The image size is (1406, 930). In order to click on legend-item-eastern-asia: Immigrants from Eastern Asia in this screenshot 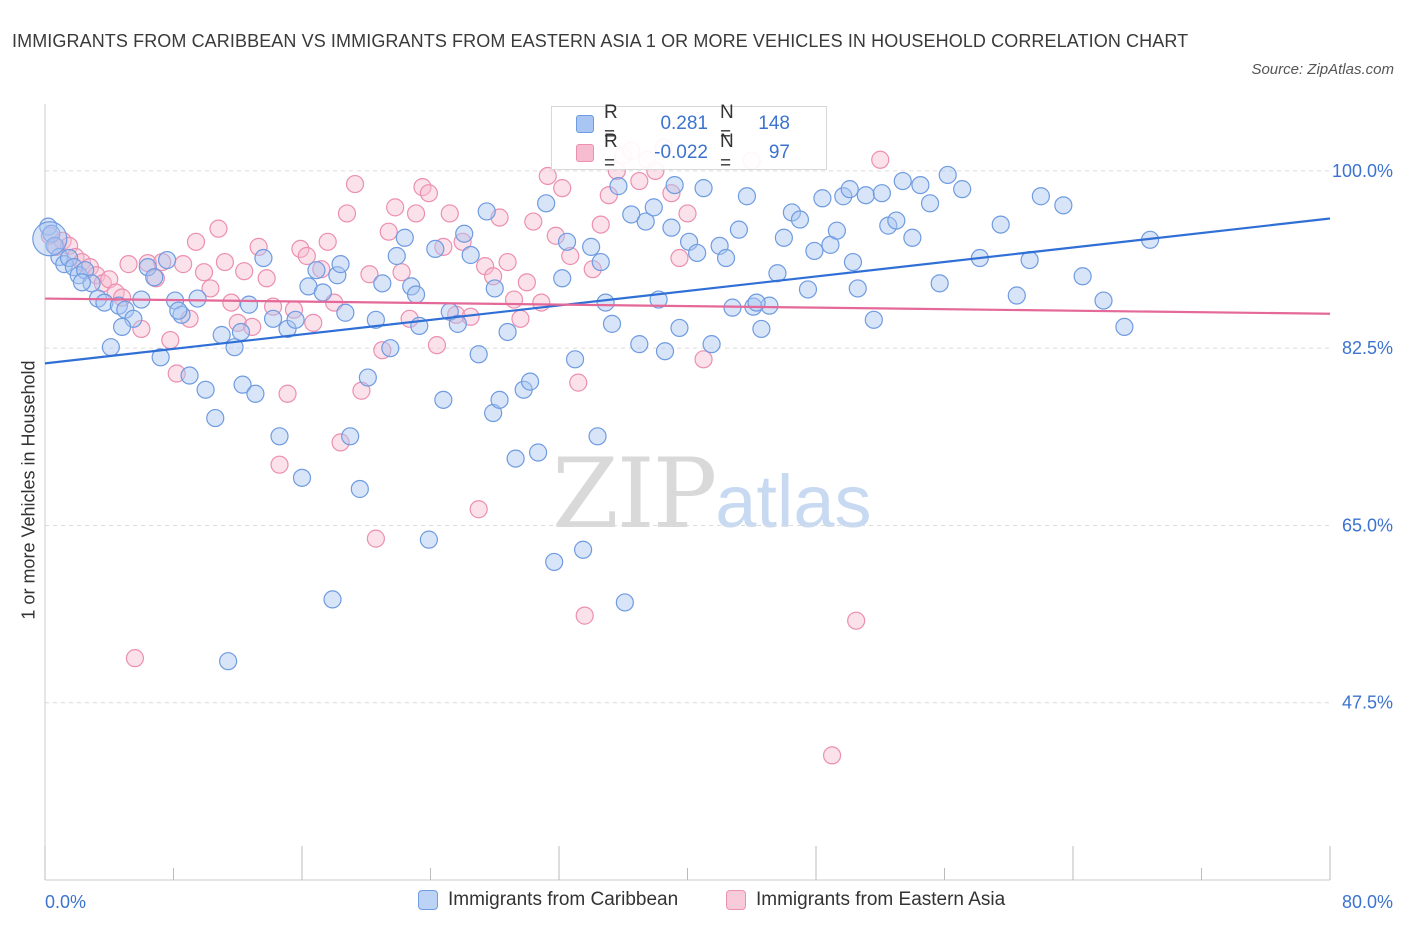, I will do `click(865, 900)`.